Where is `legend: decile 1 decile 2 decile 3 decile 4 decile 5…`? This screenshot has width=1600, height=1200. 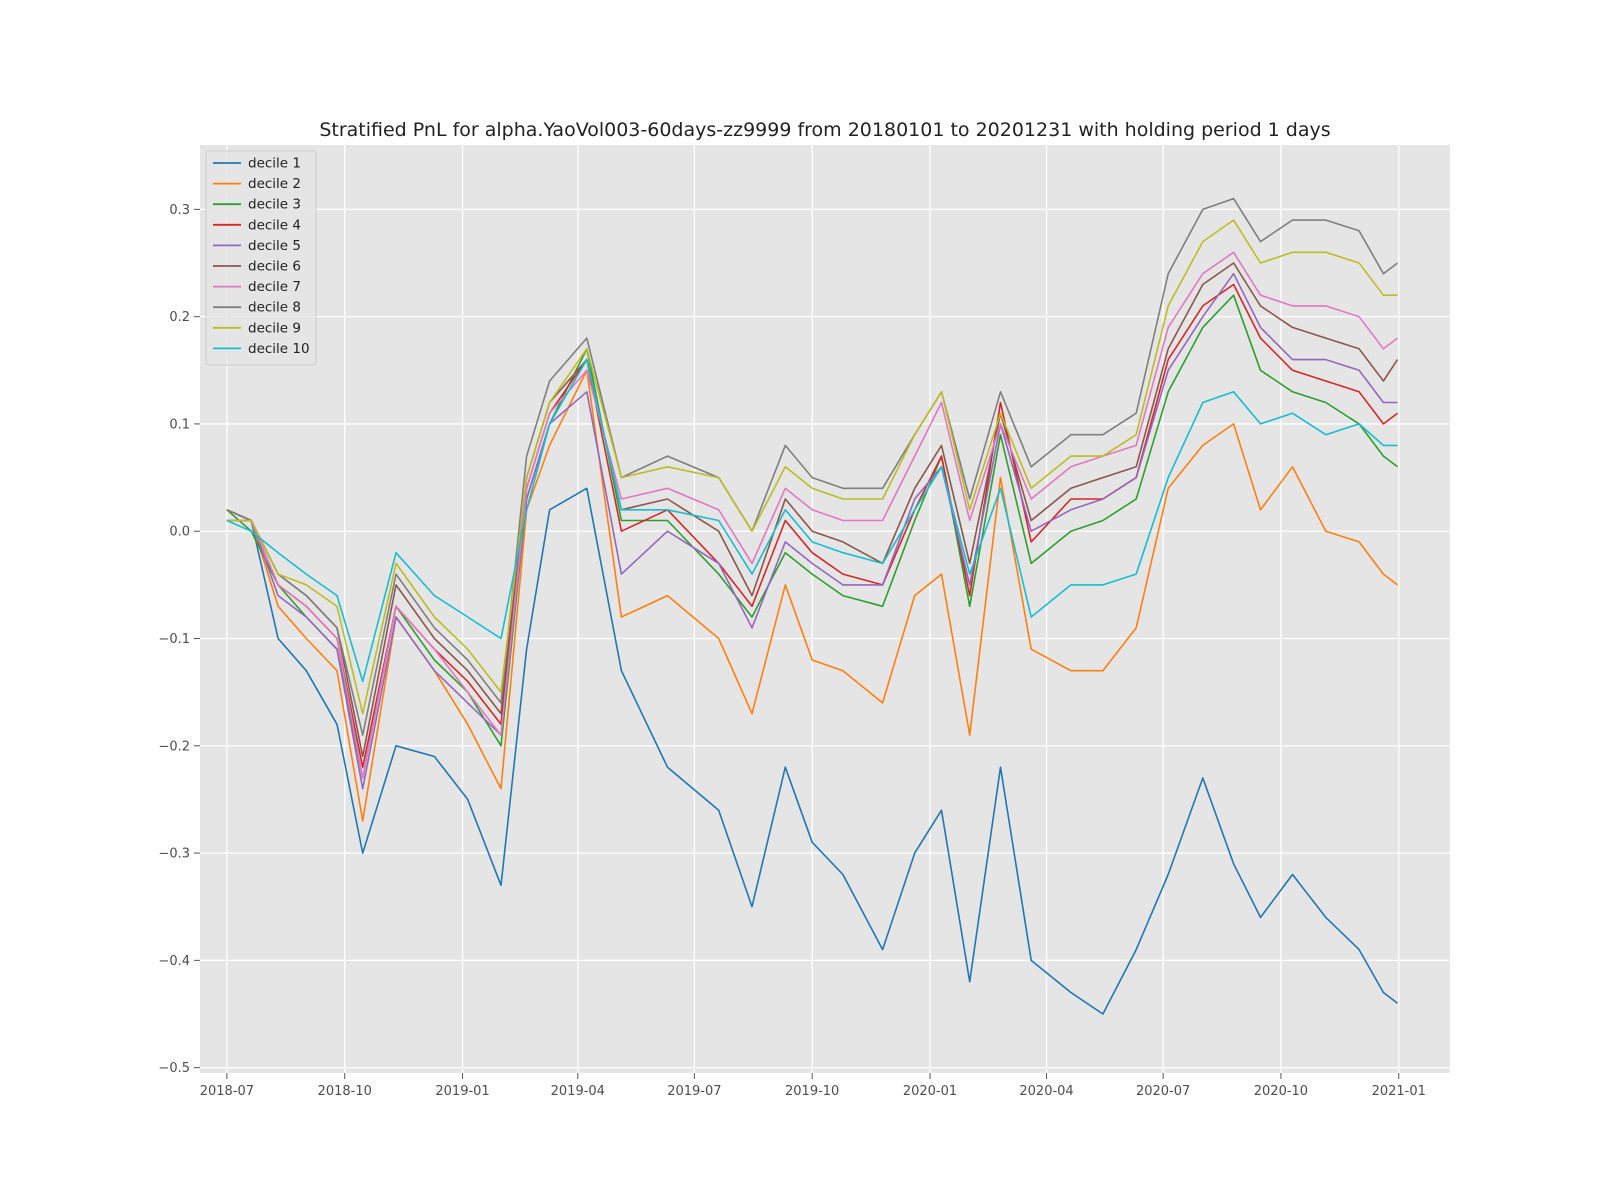 legend: decile 1 decile 2 decile 3 decile 4 decile 5… is located at coordinates (261, 258).